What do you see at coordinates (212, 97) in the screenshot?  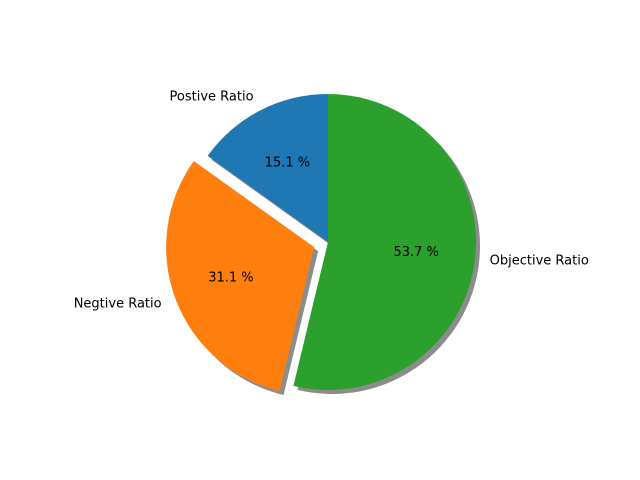 I see `label-postive-ratio: Postive Ratio` at bounding box center [212, 97].